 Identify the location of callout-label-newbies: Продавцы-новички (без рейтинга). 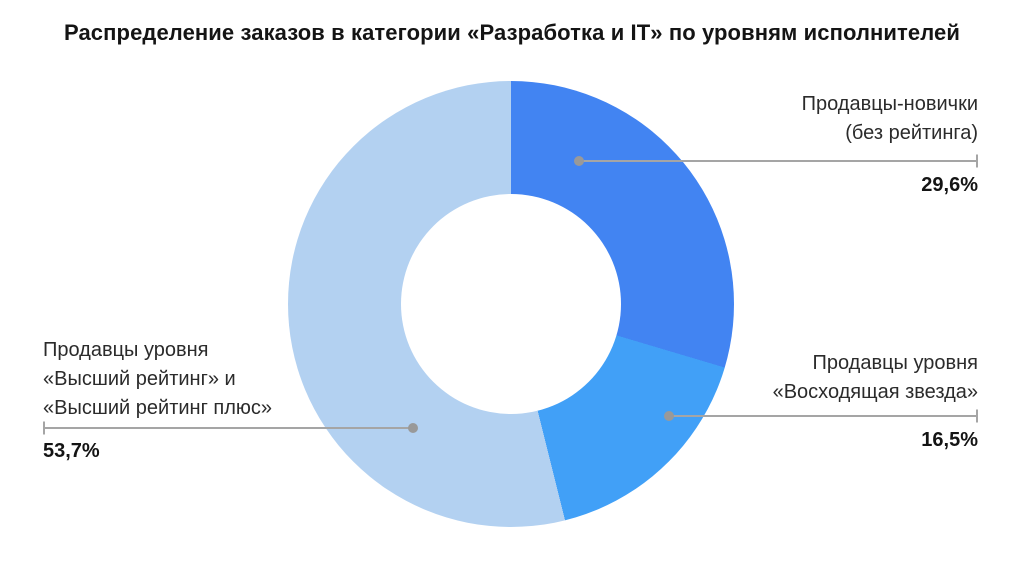
(890, 119).